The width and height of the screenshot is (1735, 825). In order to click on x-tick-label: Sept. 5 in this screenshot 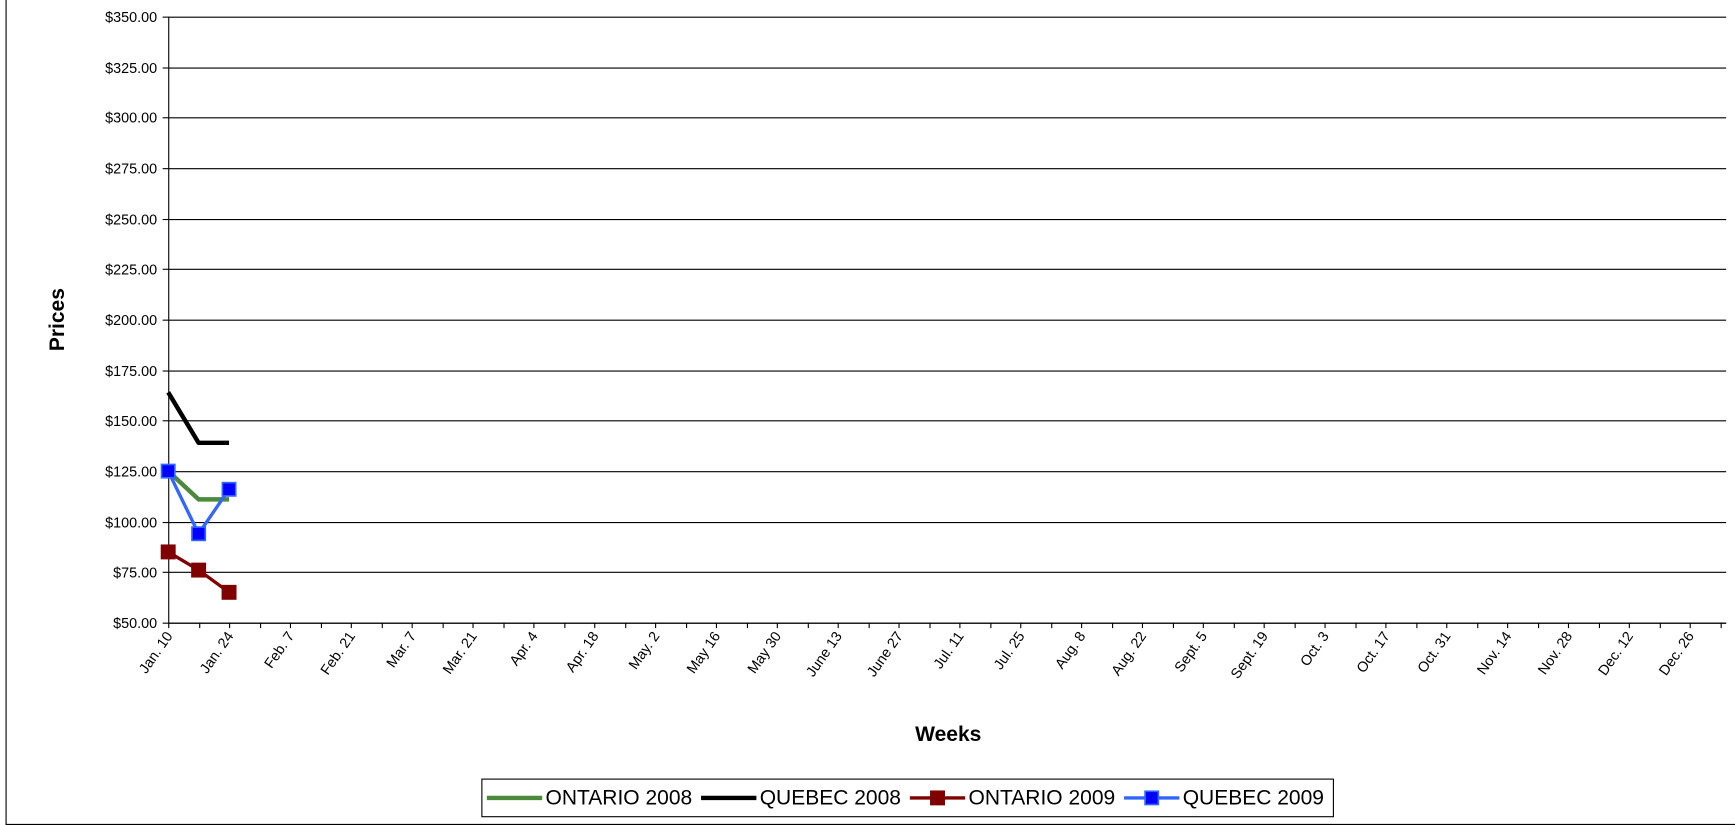, I will do `click(1191, 652)`.